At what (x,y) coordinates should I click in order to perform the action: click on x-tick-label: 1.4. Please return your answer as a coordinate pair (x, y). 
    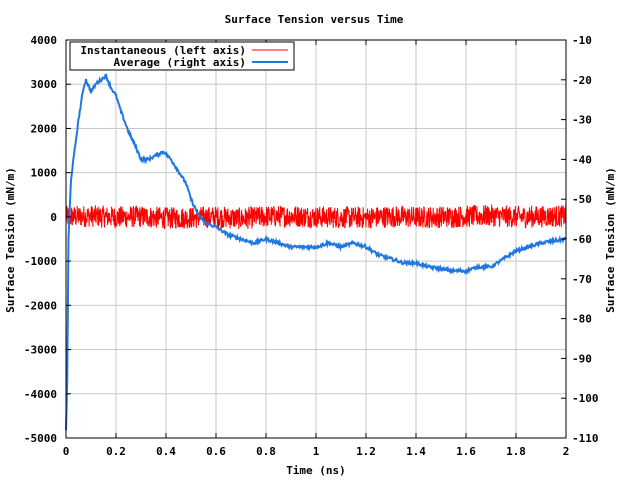
    Looking at the image, I should click on (416, 451).